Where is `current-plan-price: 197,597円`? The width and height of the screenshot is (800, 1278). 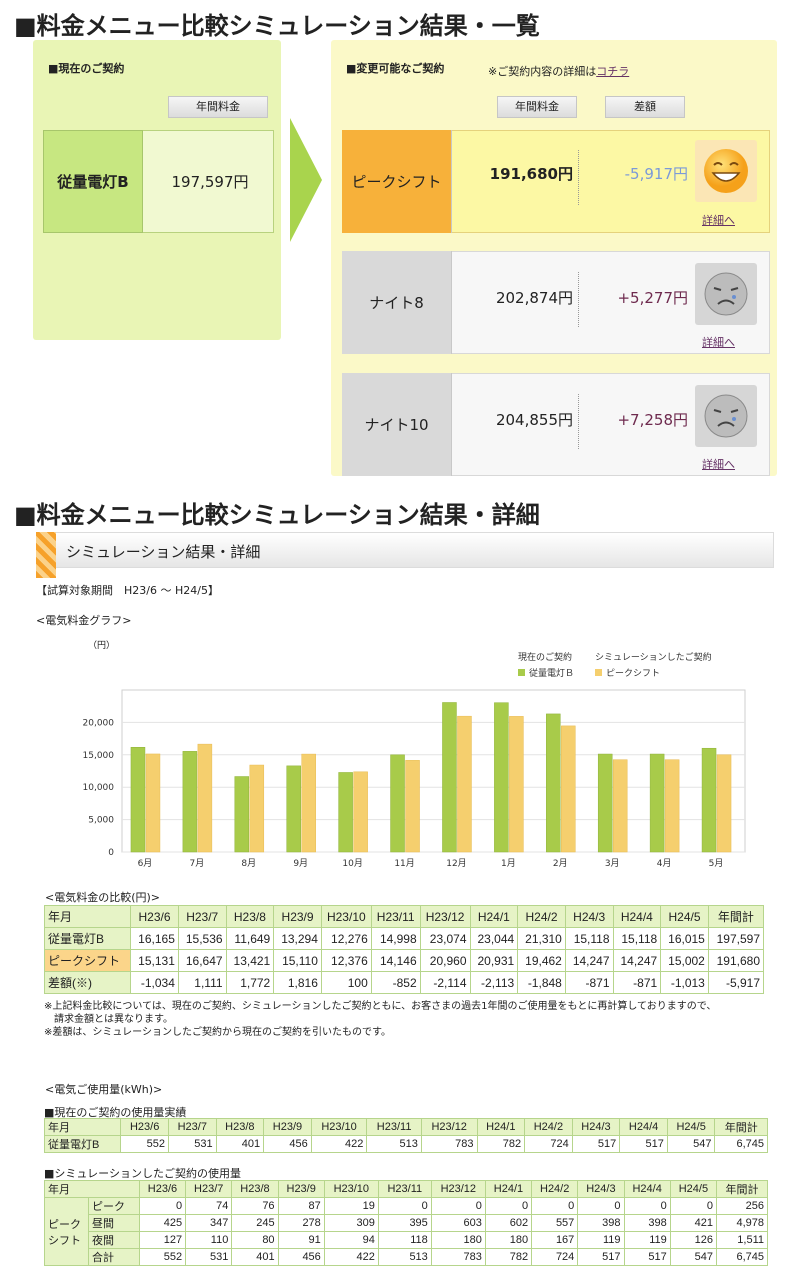
current-plan-price: 197,597円 is located at coordinates (210, 182).